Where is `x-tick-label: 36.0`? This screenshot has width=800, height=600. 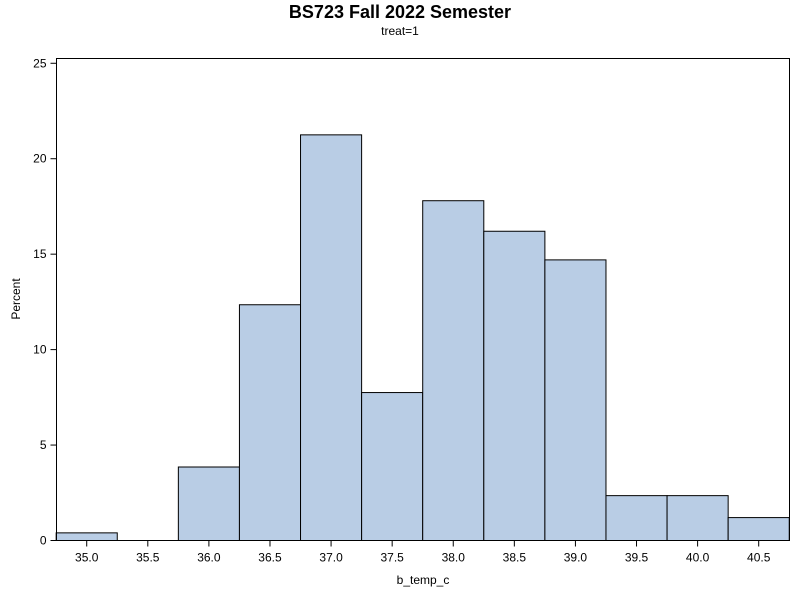
x-tick-label: 36.0 is located at coordinates (209, 558).